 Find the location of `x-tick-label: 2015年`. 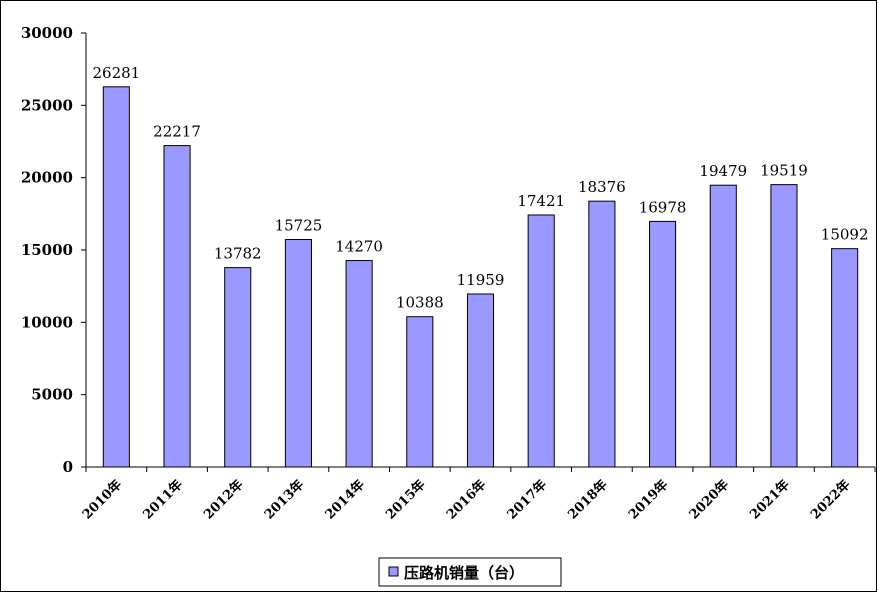

x-tick-label: 2015年 is located at coordinates (406, 500).